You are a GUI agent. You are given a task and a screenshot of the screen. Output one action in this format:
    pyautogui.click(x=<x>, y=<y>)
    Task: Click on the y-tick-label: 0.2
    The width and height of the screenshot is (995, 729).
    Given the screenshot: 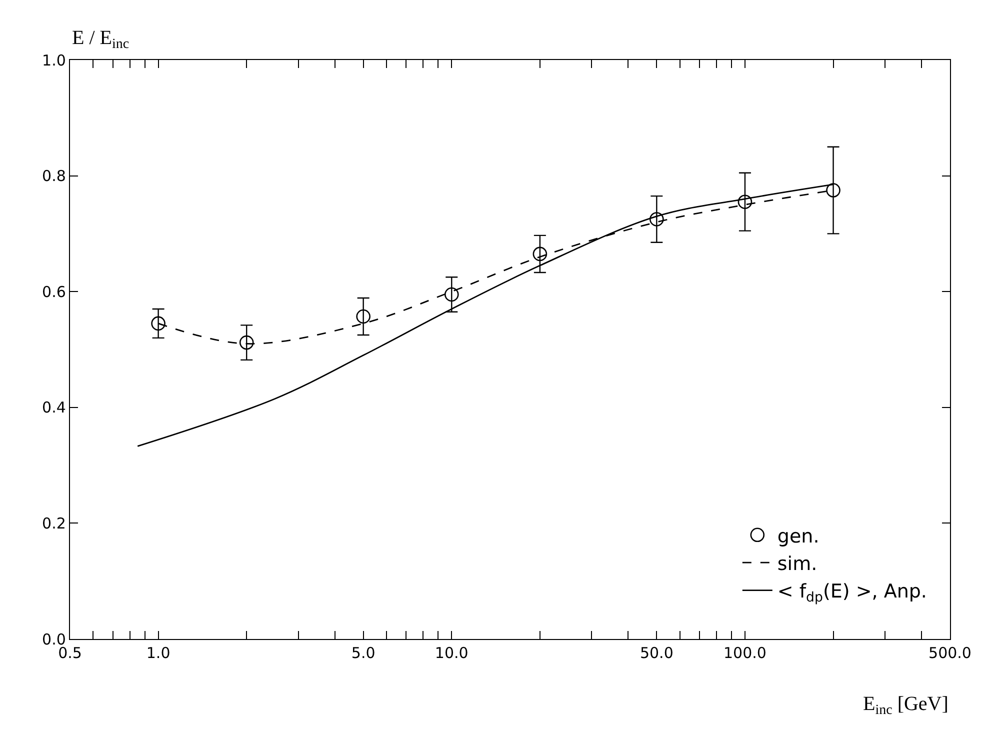 What is the action you would take?
    pyautogui.click(x=54, y=523)
    